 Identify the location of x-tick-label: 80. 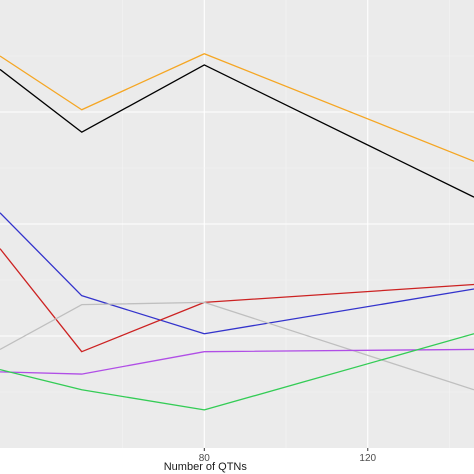
(205, 458).